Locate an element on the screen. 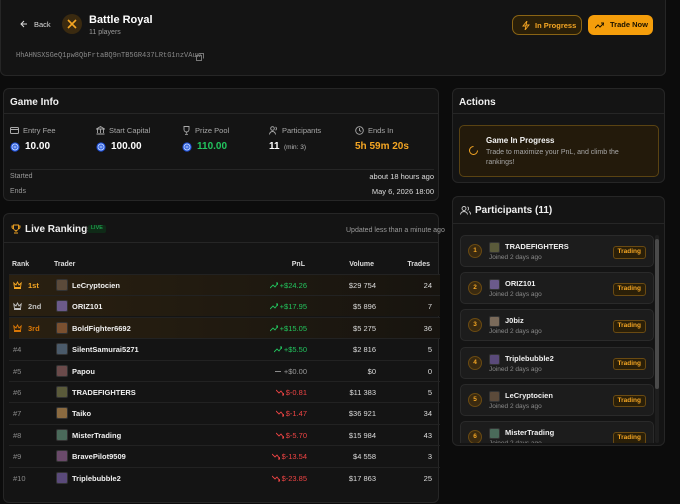 The image size is (680, 504). card-title: Game Info is located at coordinates (34, 102).